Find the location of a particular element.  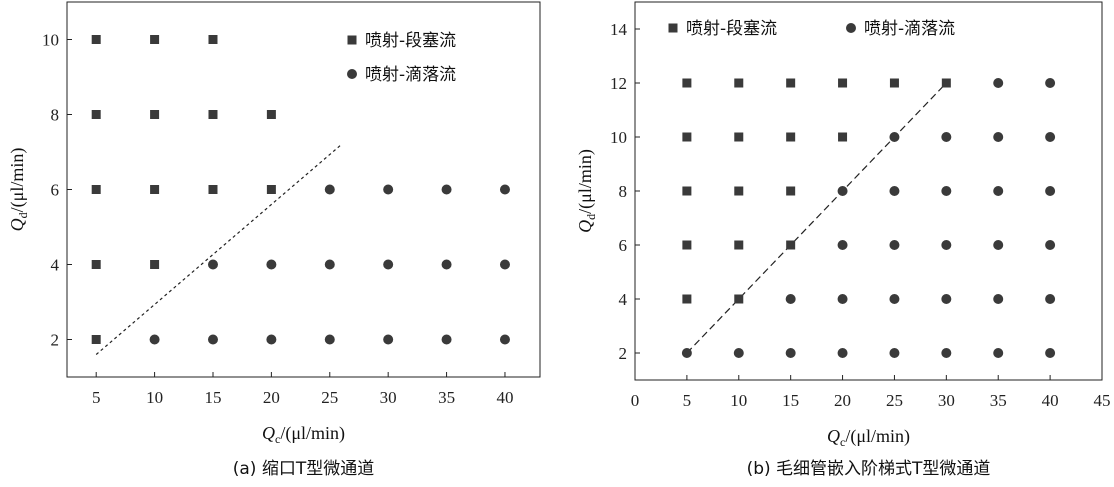

y-tick-label: 12 is located at coordinates (618, 83).